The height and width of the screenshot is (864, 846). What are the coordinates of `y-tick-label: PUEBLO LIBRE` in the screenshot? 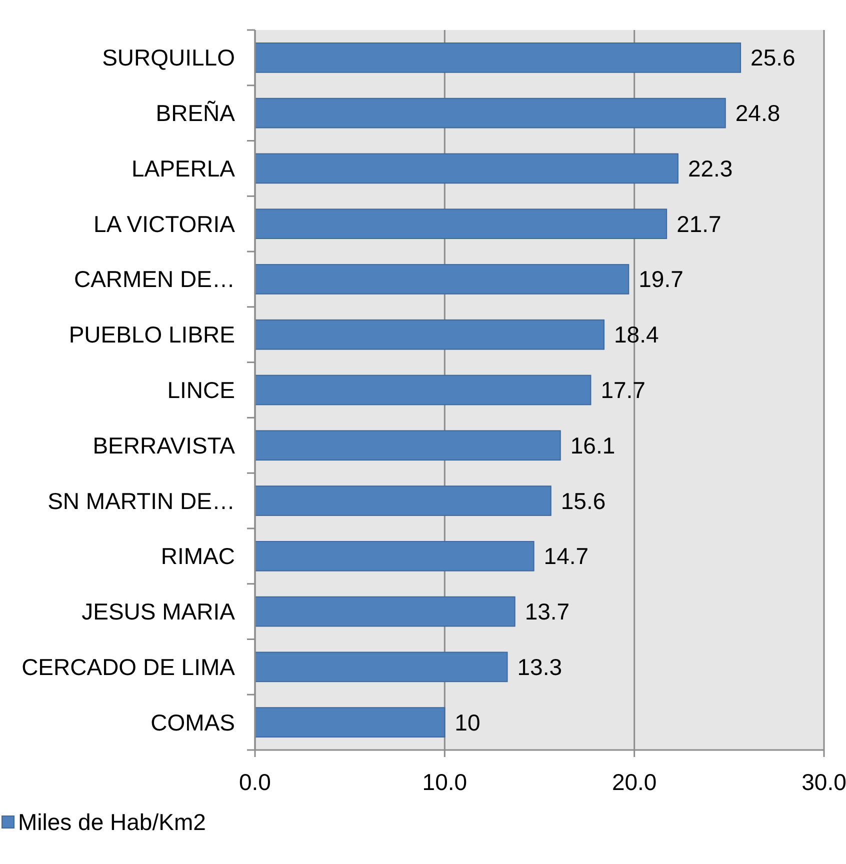 It's located at (151, 335).